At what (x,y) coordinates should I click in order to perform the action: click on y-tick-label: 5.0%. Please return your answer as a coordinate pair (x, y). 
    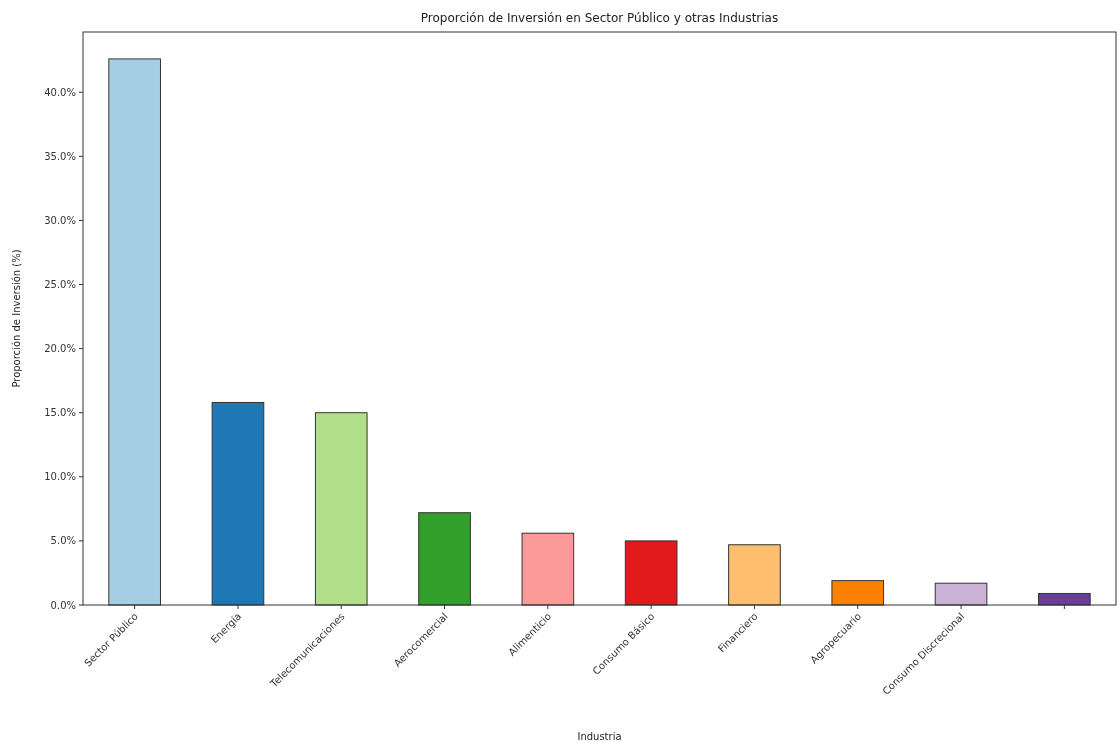
    Looking at the image, I should click on (63, 541).